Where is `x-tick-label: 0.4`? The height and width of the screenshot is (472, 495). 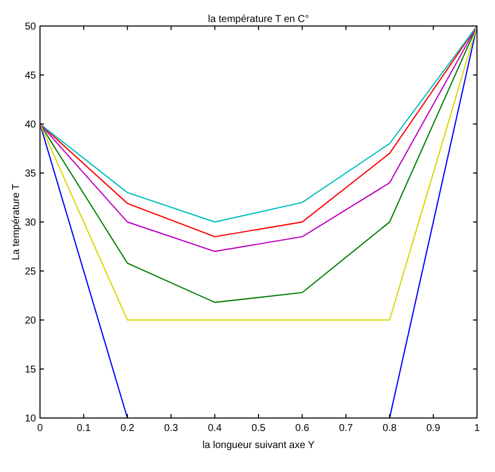 x-tick-label: 0.4 is located at coordinates (215, 428).